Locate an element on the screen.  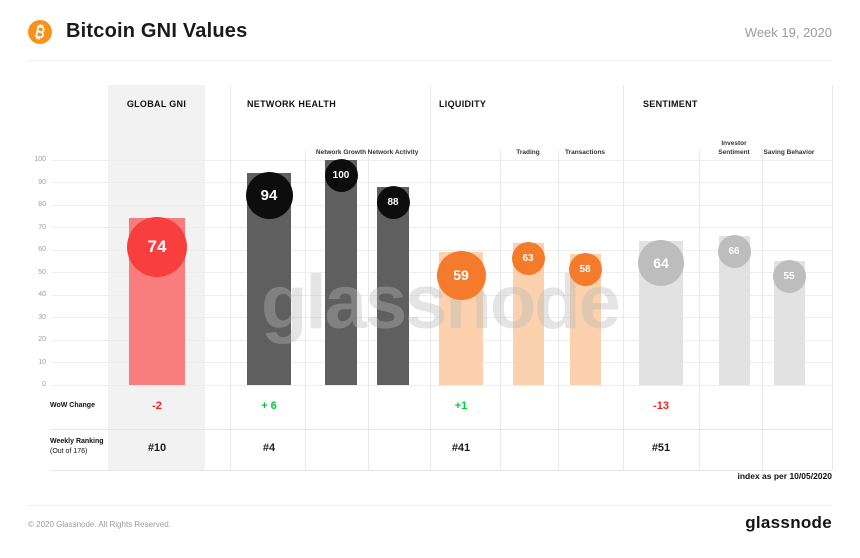
glassnode-wordmark: glassnode is located at coordinates (788, 522).